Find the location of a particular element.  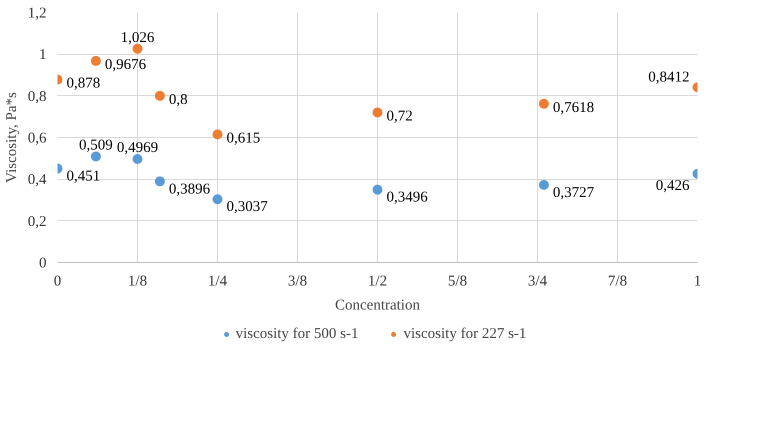

y-tick-label: 0,8 is located at coordinates (37, 96).